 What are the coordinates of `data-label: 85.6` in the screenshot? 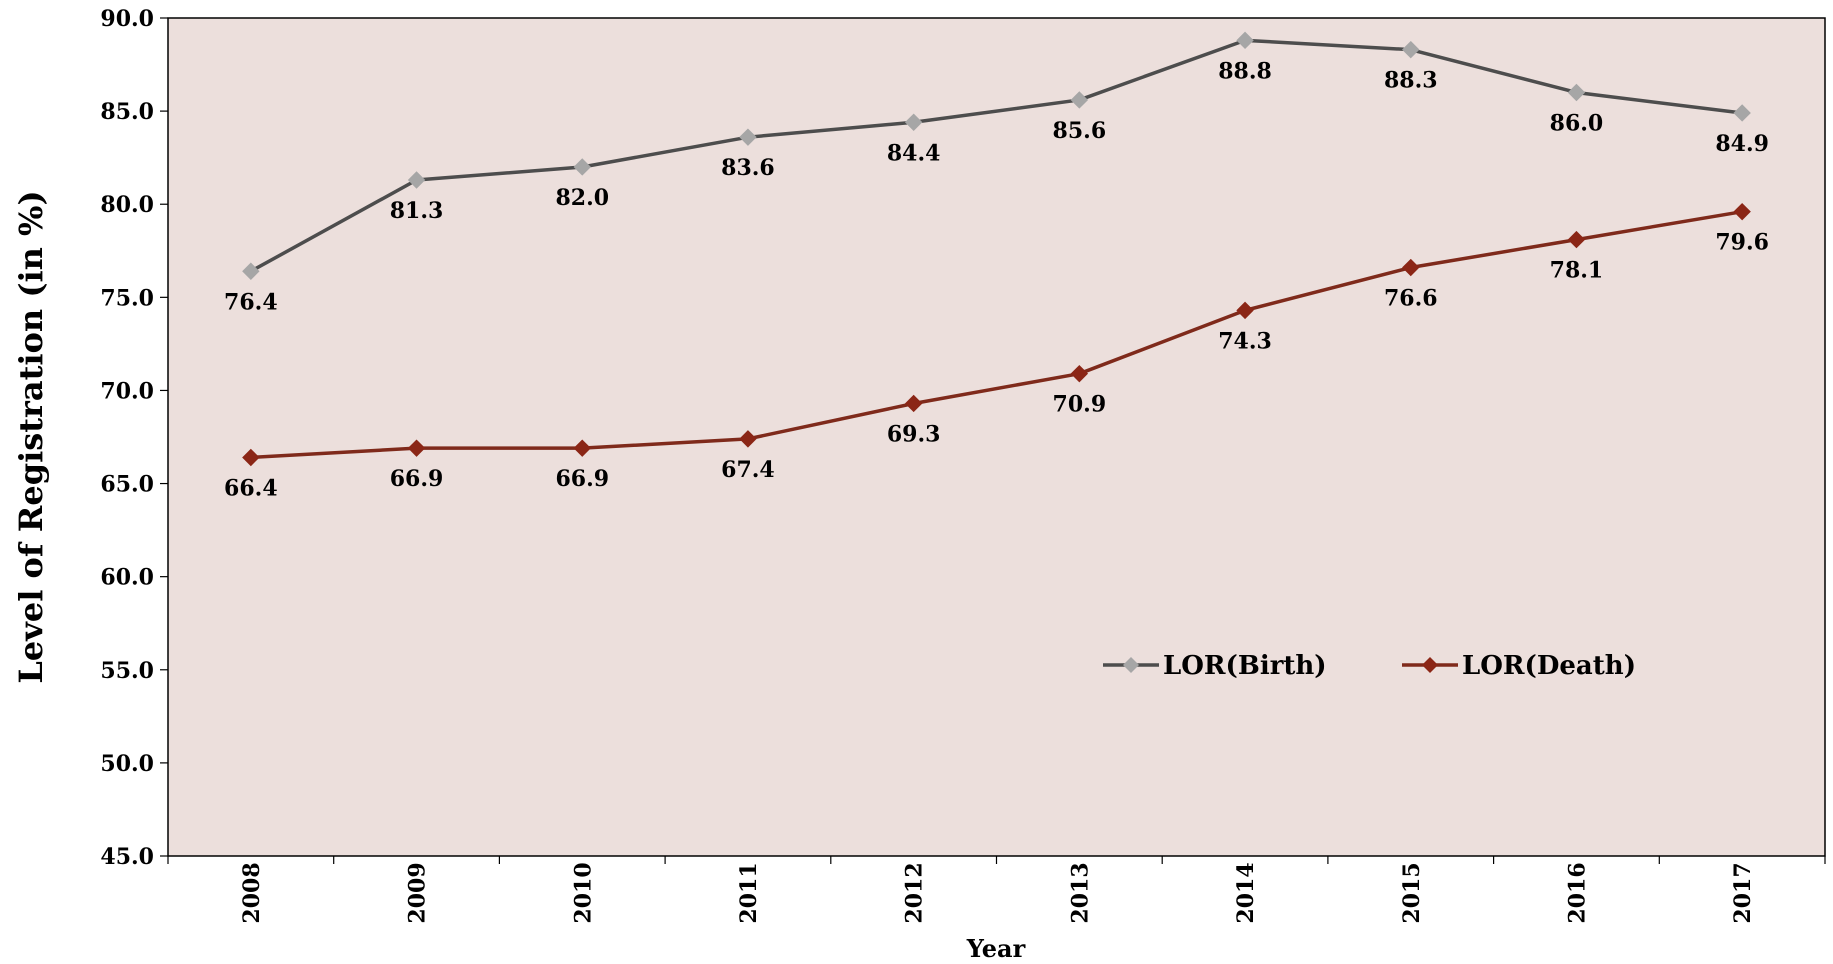 It's located at (1080, 131).